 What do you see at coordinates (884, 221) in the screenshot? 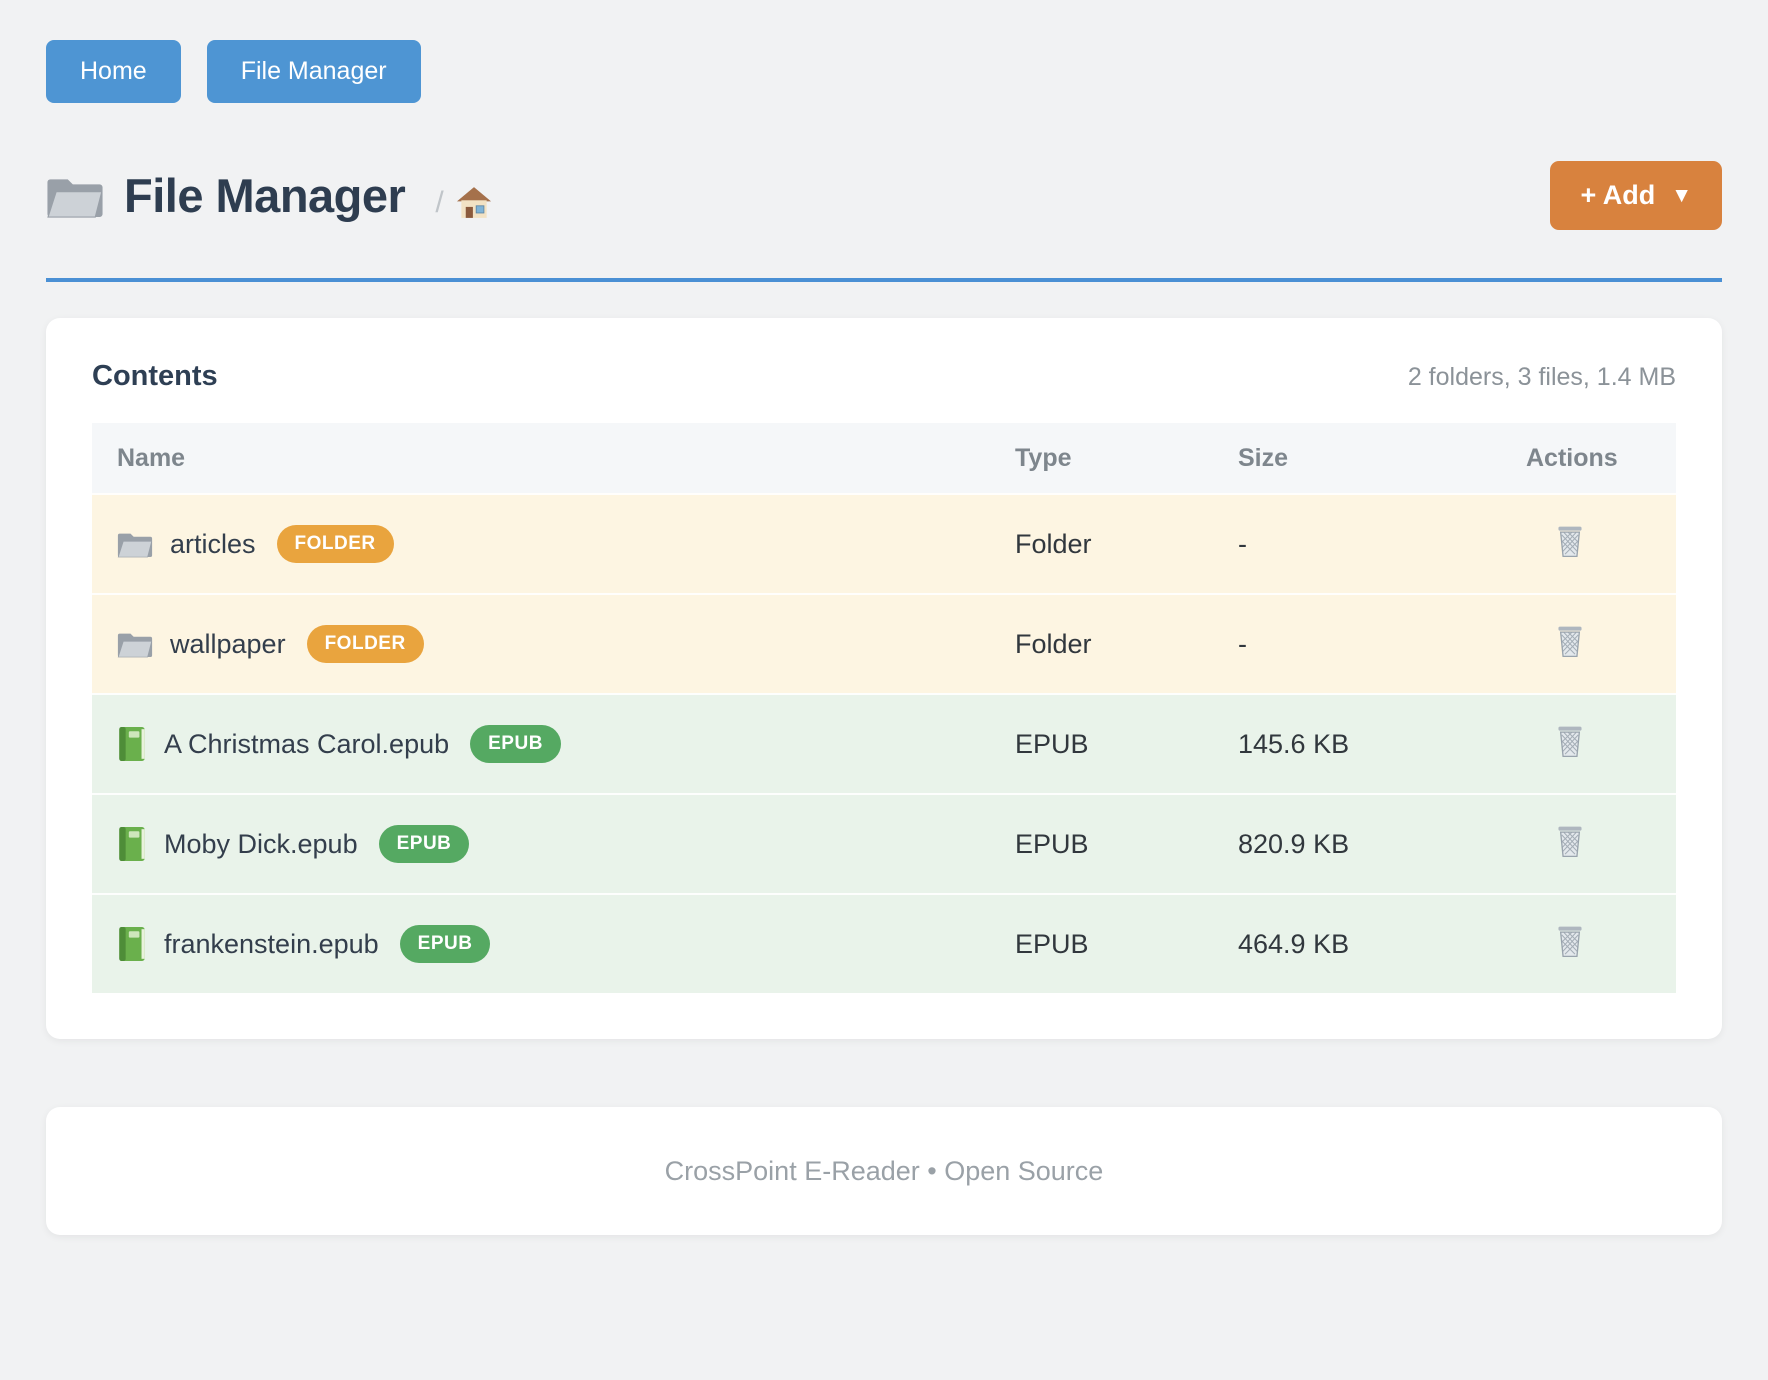
I see `page-header: File Manager / + Add ▼` at bounding box center [884, 221].